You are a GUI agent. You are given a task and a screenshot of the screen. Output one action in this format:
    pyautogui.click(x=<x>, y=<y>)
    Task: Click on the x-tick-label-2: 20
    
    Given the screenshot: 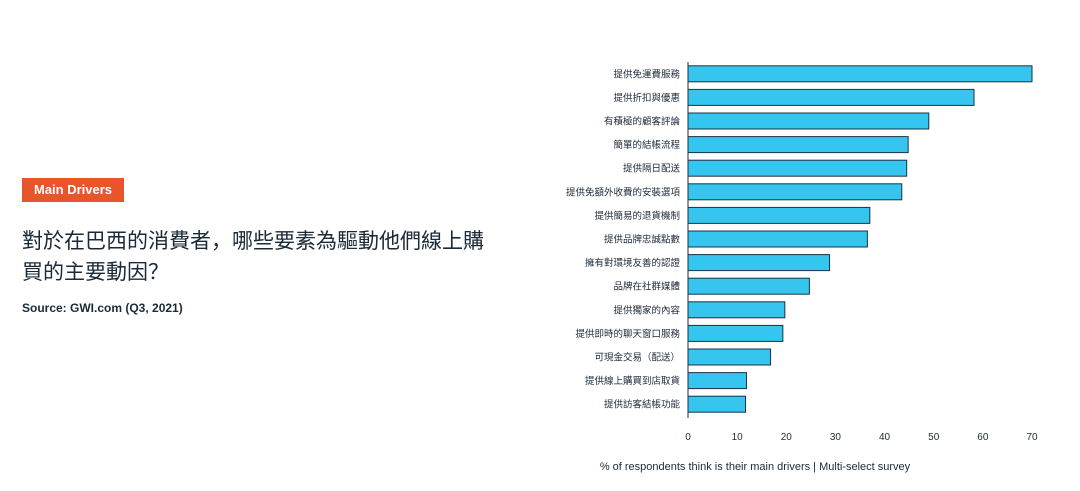 What is the action you would take?
    pyautogui.click(x=787, y=437)
    